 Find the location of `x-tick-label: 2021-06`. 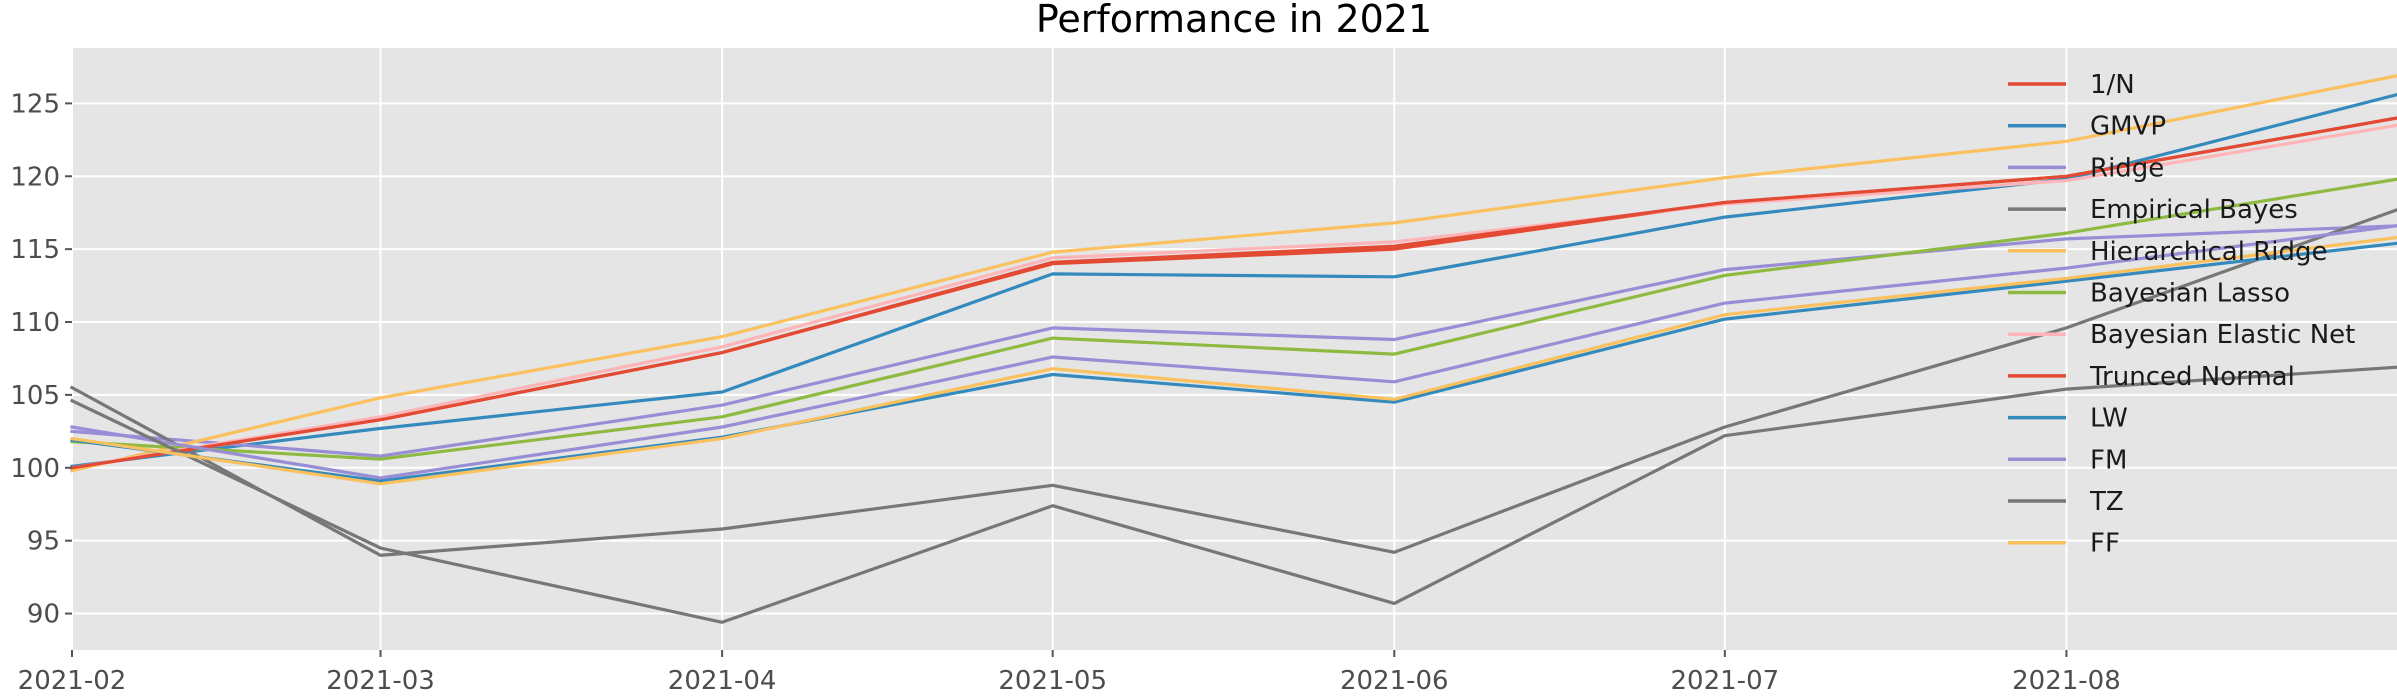

x-tick-label: 2021-06 is located at coordinates (1394, 681).